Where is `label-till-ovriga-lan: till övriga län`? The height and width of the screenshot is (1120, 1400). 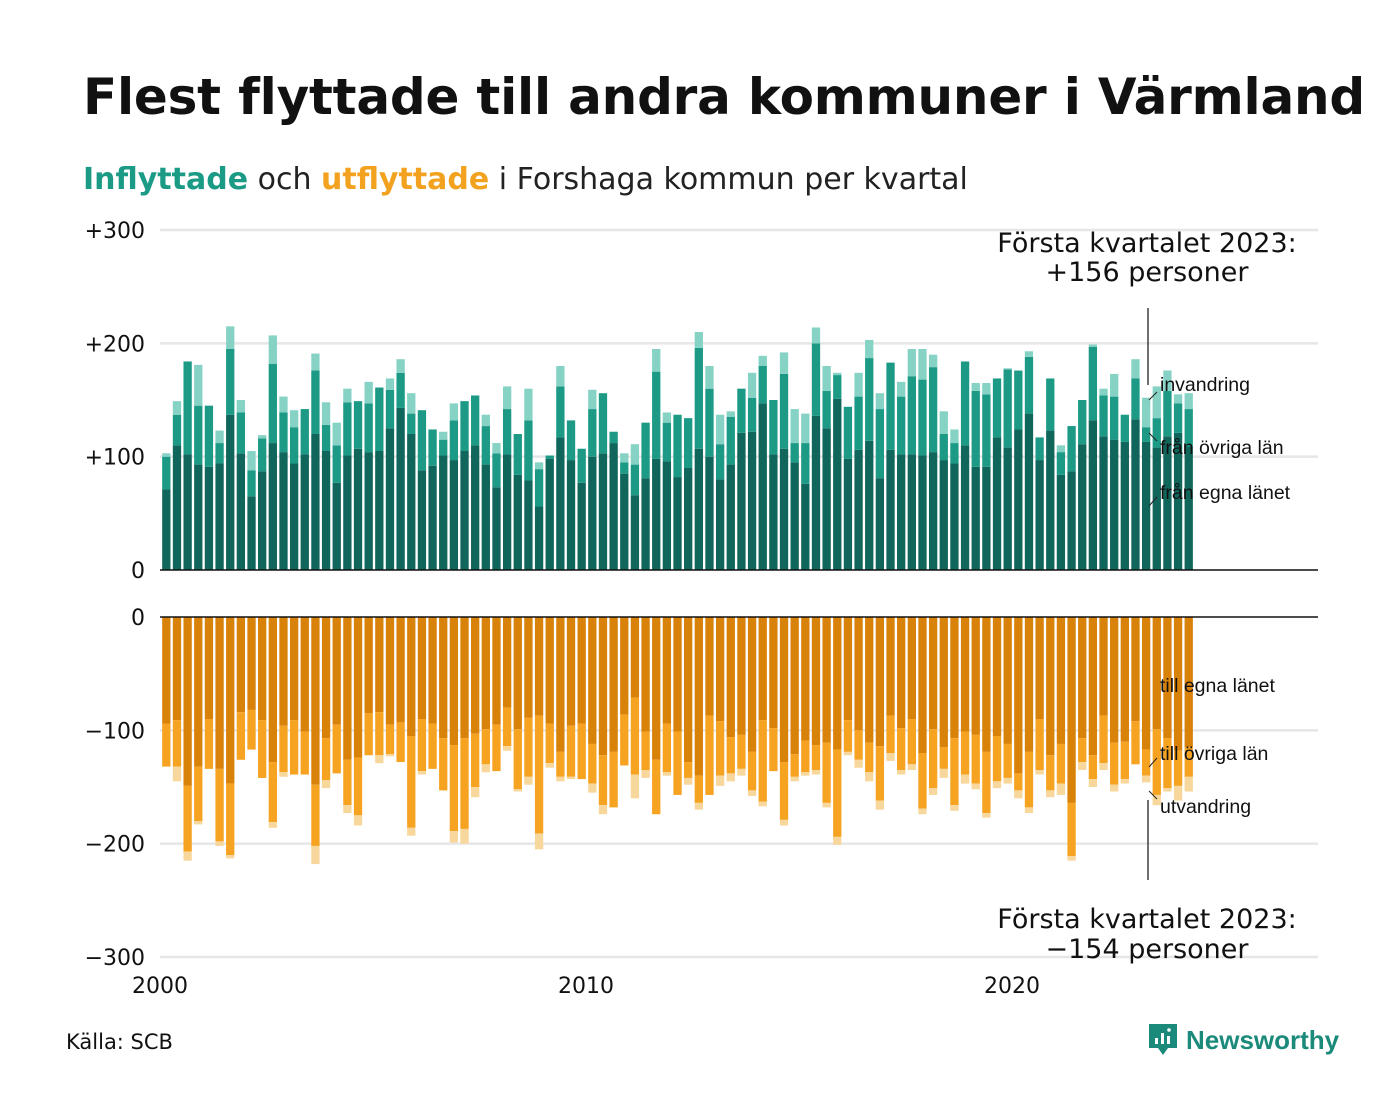
label-till-ovriga-lan: till övriga län is located at coordinates (1214, 754).